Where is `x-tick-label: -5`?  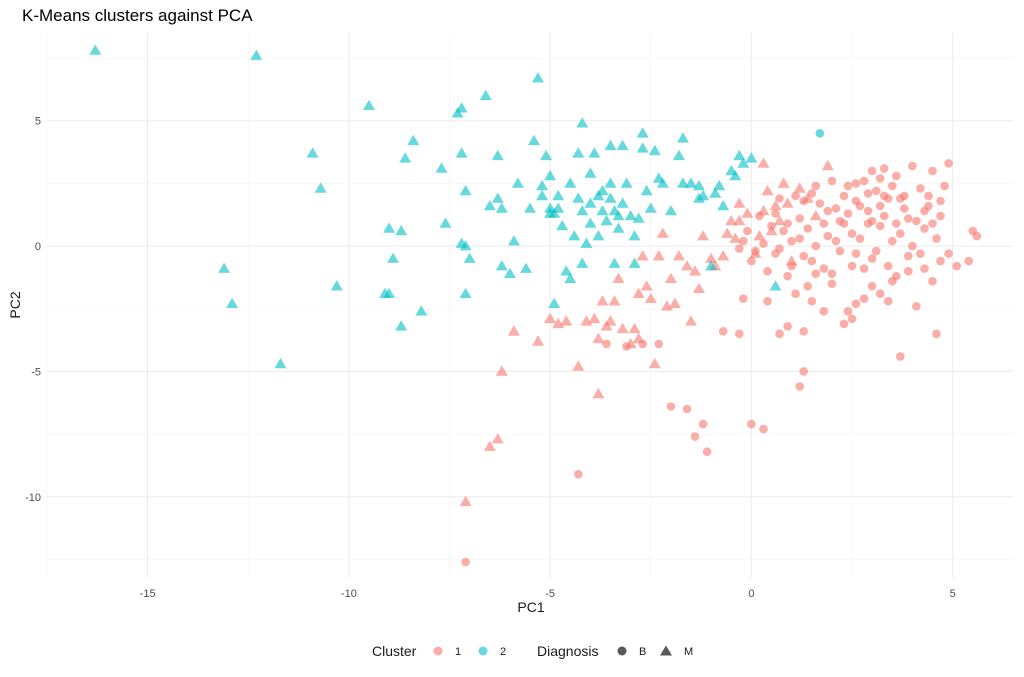 x-tick-label: -5 is located at coordinates (550, 594).